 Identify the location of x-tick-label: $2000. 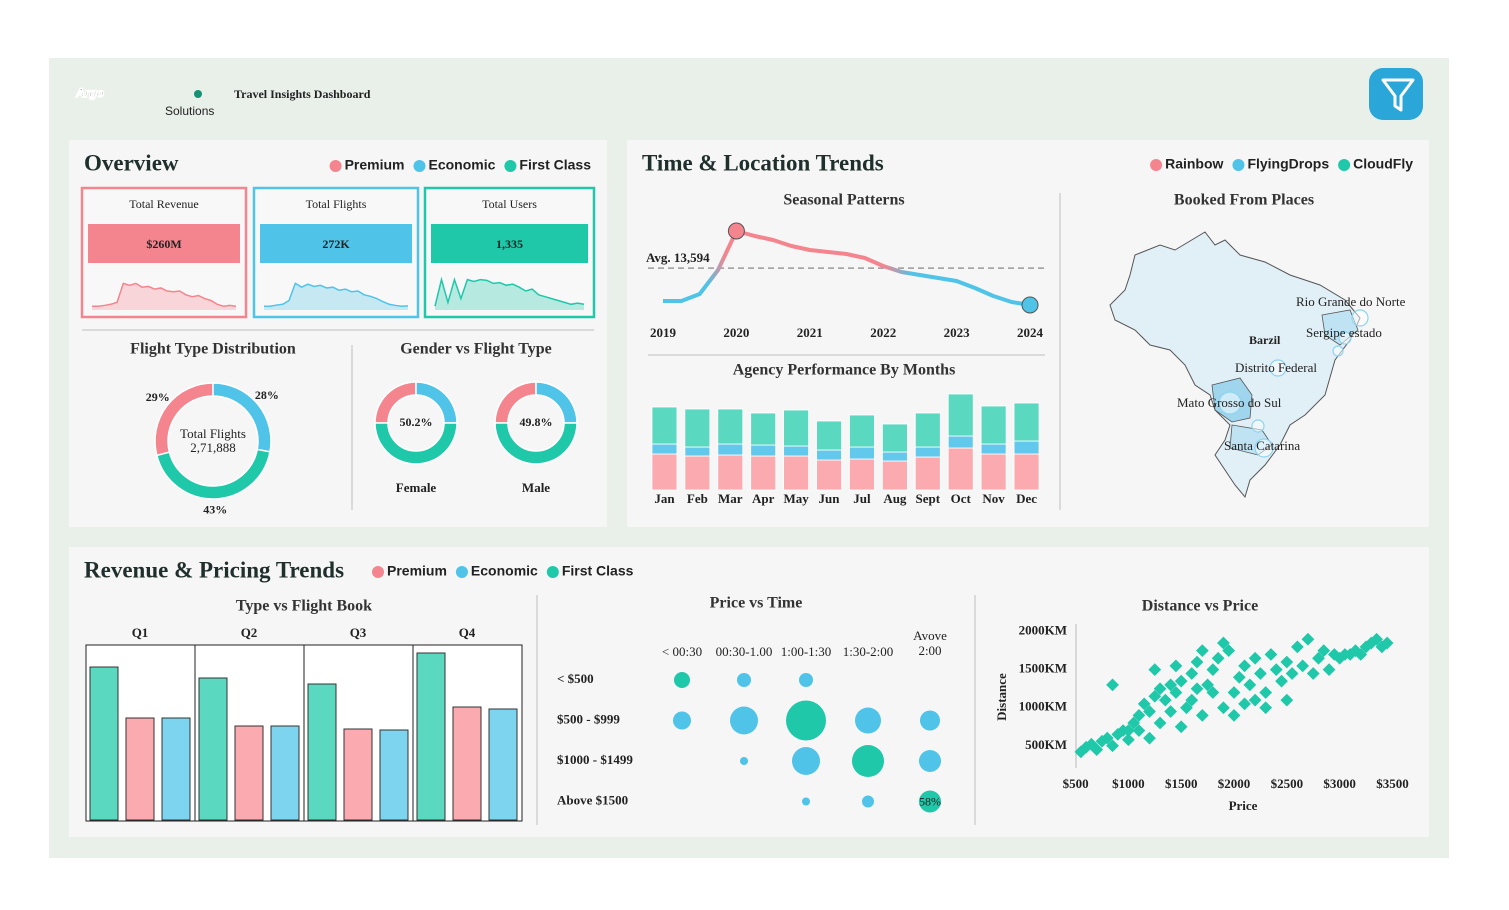
(1234, 783).